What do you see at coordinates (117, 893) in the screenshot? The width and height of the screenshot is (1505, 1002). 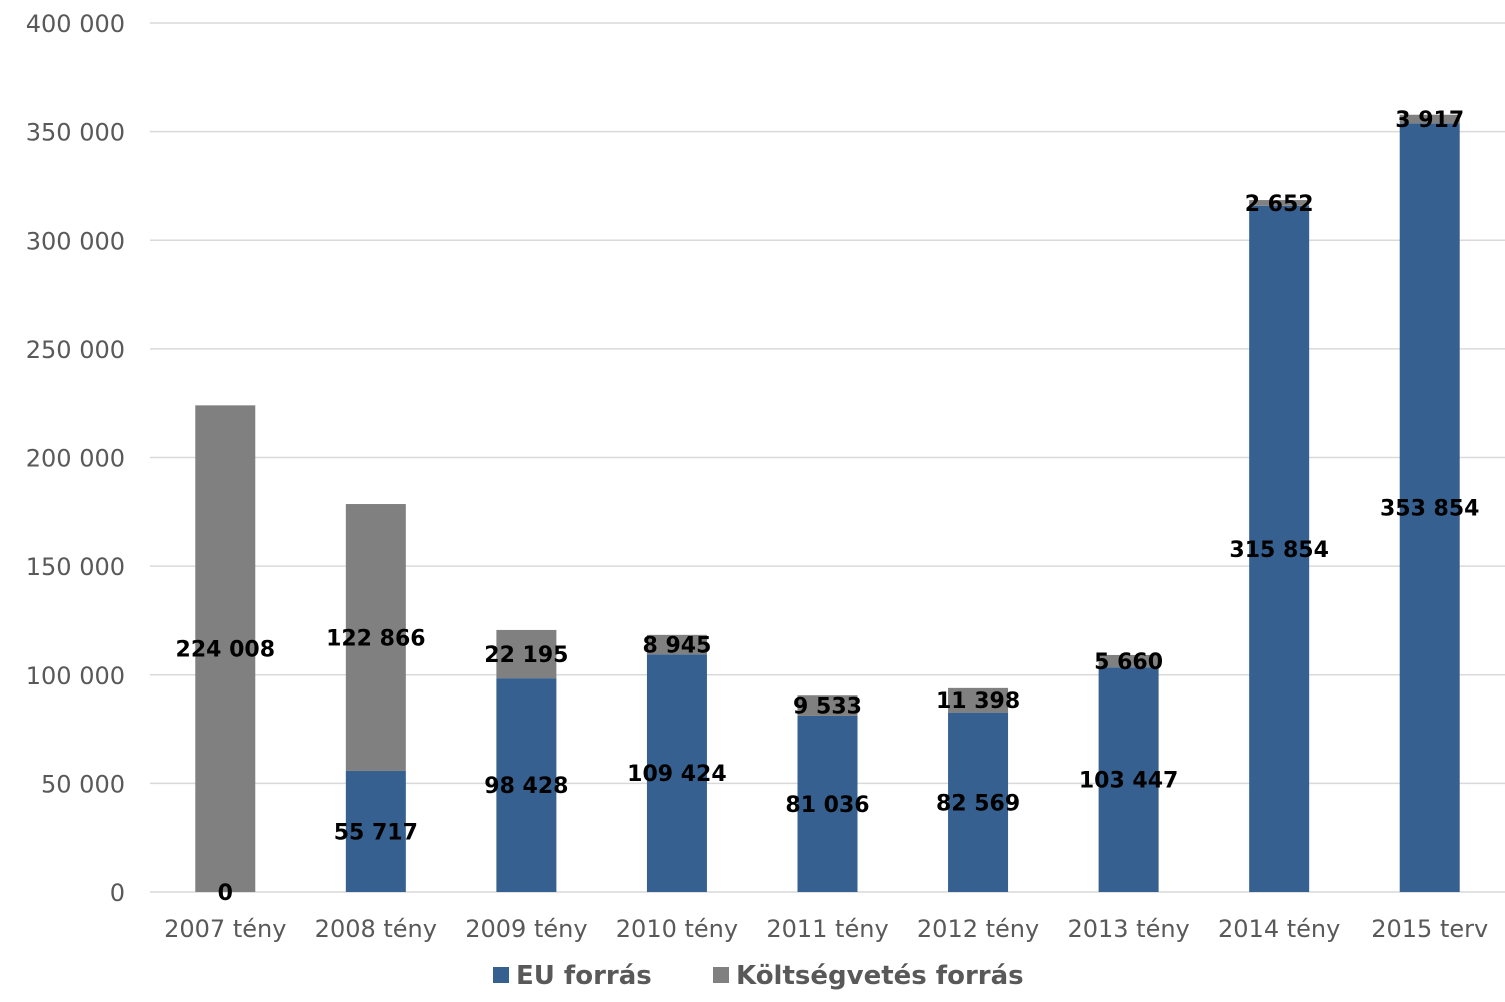 I see `y-tick-label: 0` at bounding box center [117, 893].